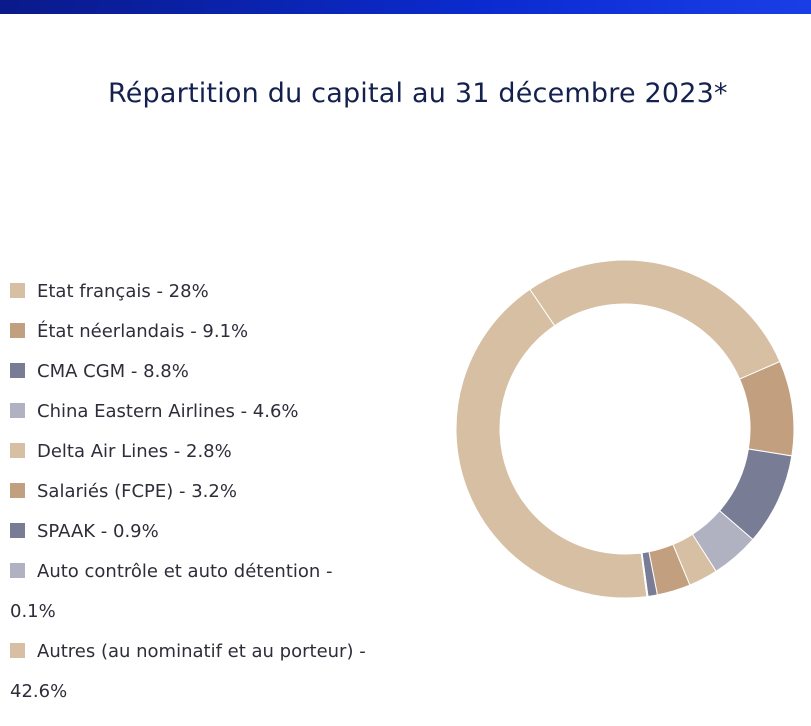  Describe the element at coordinates (134, 451) in the screenshot. I see `legend-label: Delta Air Lines - 2.8%` at that location.